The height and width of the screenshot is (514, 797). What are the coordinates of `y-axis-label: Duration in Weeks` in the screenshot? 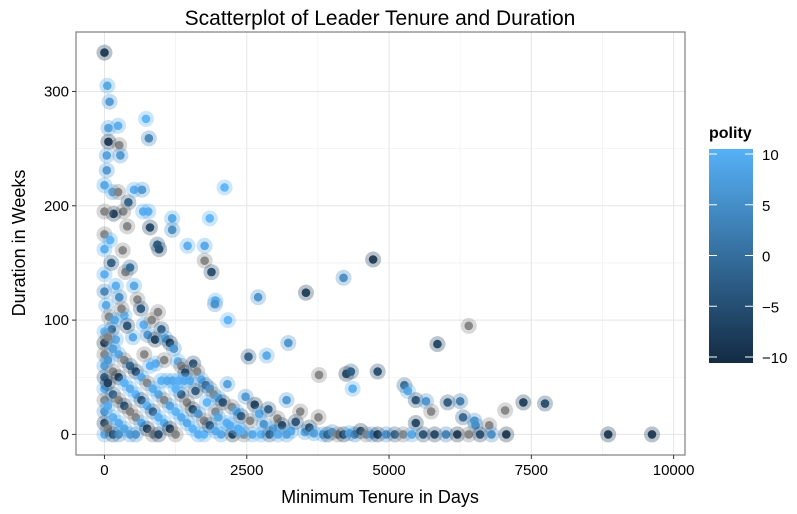 It's located at (19, 243).